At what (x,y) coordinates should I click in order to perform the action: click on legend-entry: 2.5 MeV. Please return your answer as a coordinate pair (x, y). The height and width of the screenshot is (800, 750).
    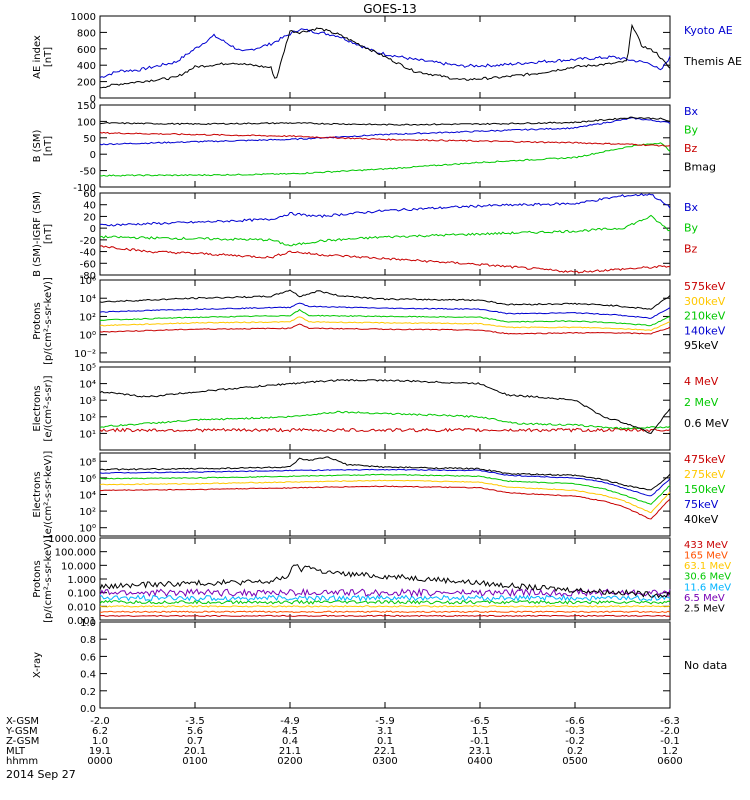
    Looking at the image, I should click on (704, 608).